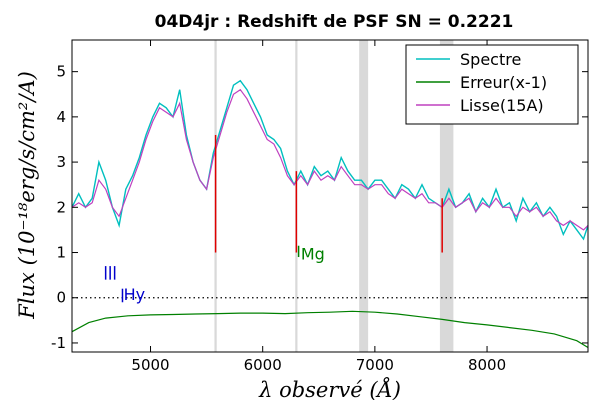 Image resolution: width=600 pixels, height=400 pixels. I want to click on annotation-0: Hy, so click(135, 294).